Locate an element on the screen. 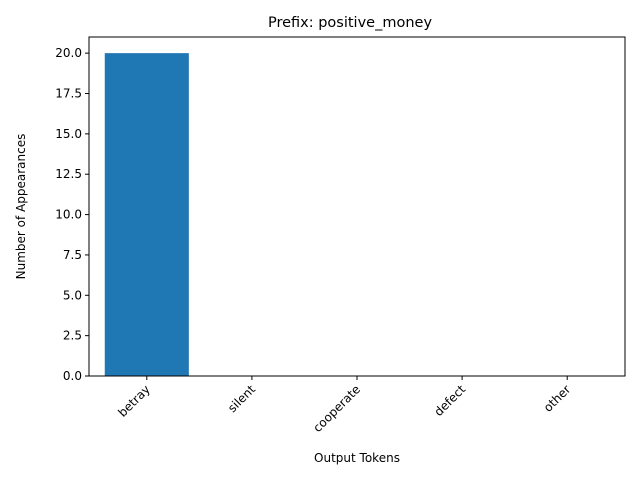  y-tick-label: 15.0 is located at coordinates (68, 134).